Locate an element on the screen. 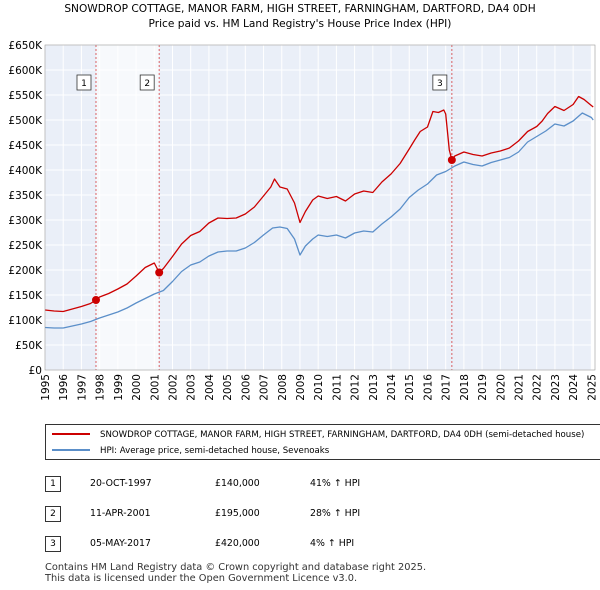 This screenshot has width=600, height=590. x-tick-label: 2014 is located at coordinates (392, 387).